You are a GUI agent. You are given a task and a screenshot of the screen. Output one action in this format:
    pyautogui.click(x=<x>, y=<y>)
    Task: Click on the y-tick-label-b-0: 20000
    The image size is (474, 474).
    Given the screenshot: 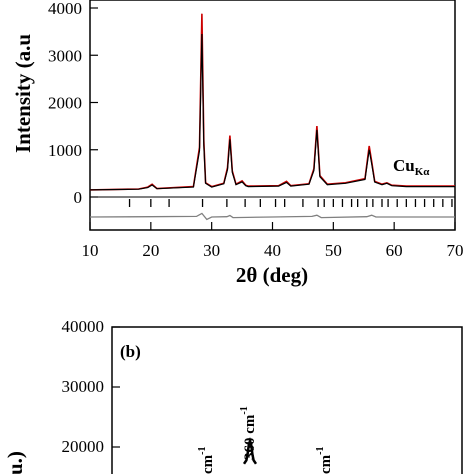 What is the action you would take?
    pyautogui.click(x=83, y=446)
    